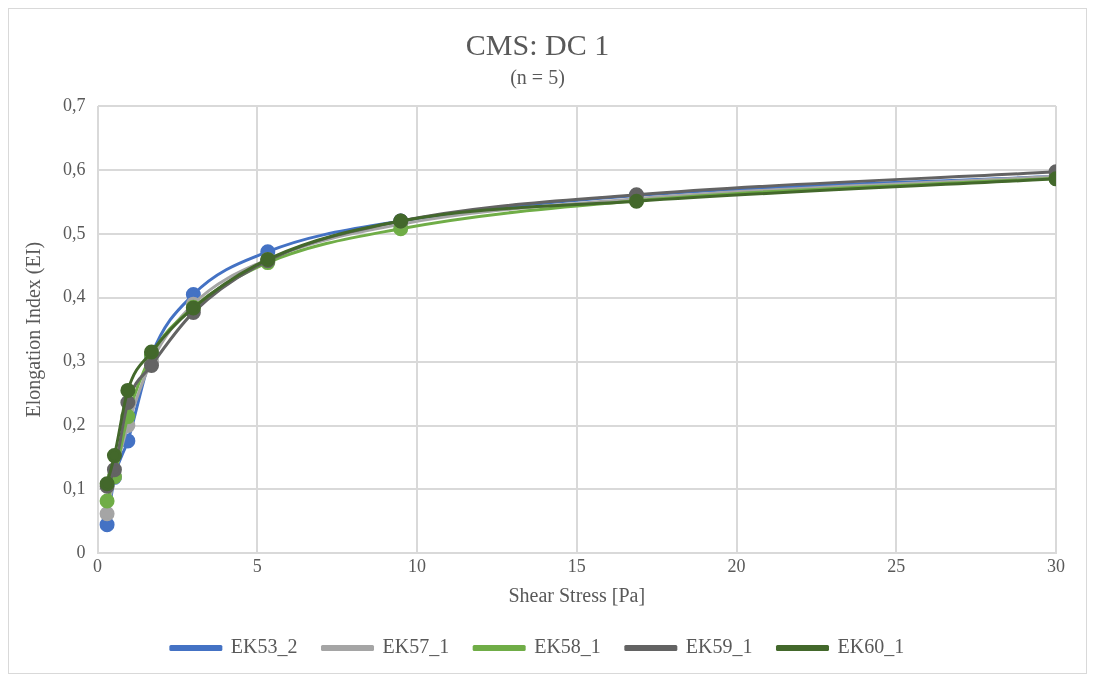 The height and width of the screenshot is (682, 1095). I want to click on y-axis-title: Elongation Index (EI), so click(34, 329).